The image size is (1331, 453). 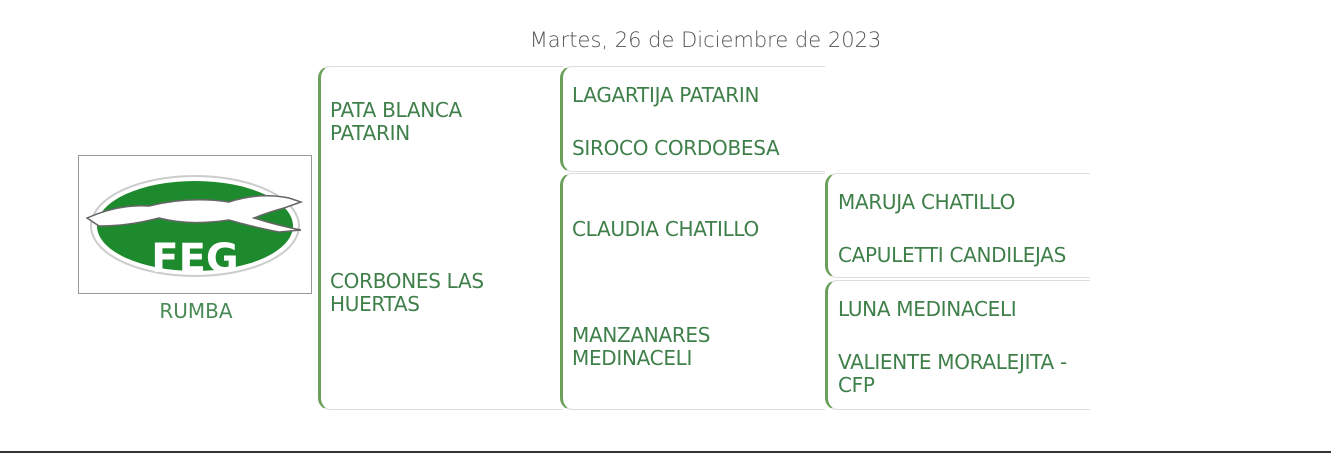 What do you see at coordinates (194, 259) in the screenshot?
I see `svg-text: FEG` at bounding box center [194, 259].